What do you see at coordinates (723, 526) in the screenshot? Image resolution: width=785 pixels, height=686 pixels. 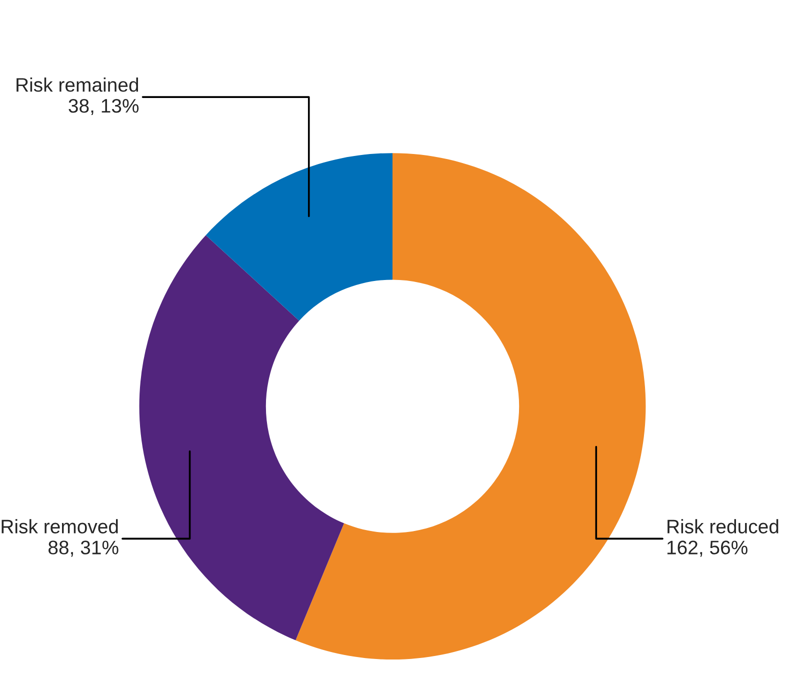 I see `slice-label: Risk reduced` at bounding box center [723, 526].